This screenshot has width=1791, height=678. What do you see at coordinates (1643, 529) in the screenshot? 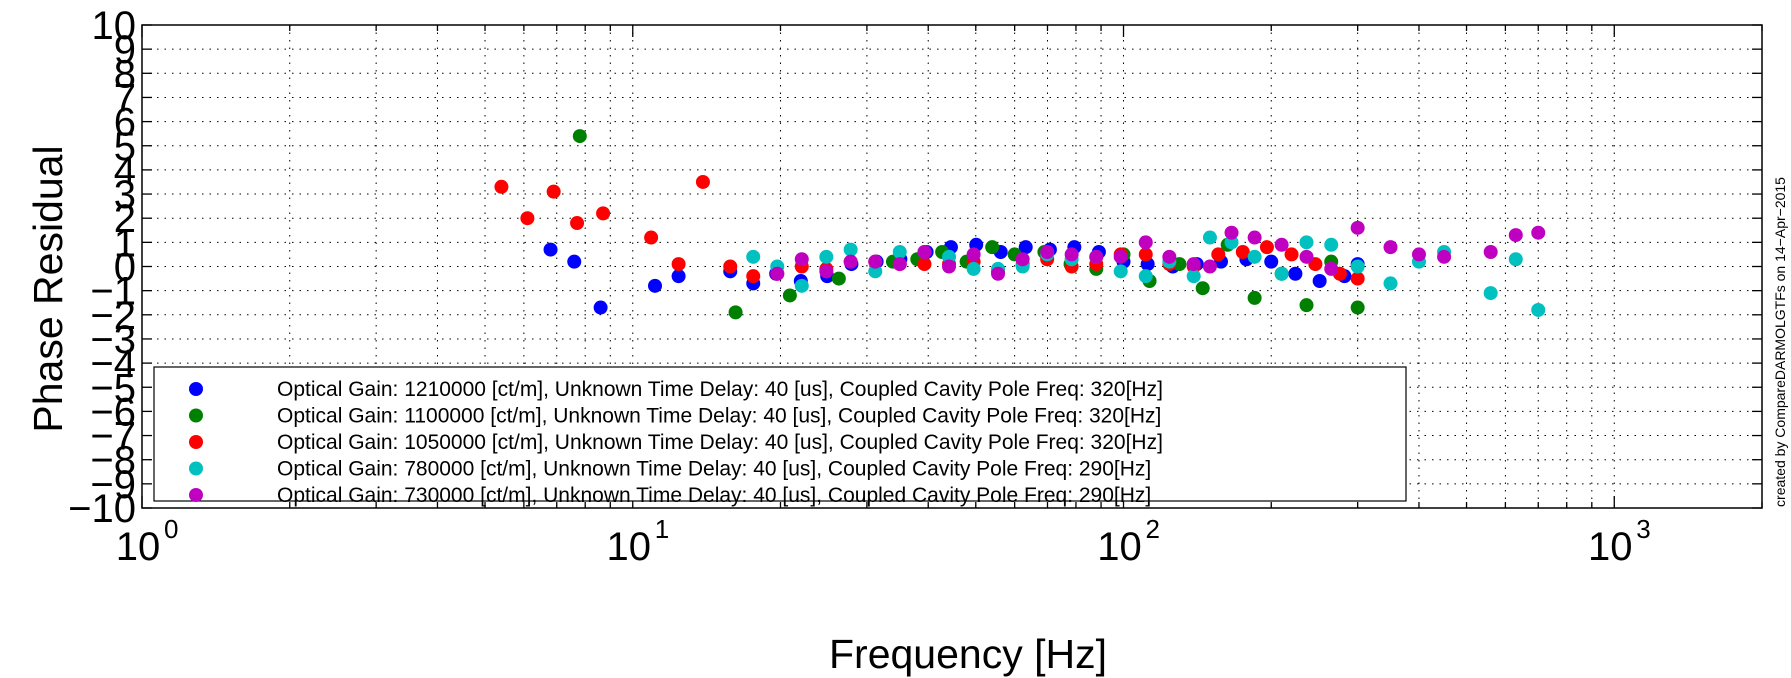
I see `x-tick-exponent: 3` at bounding box center [1643, 529].